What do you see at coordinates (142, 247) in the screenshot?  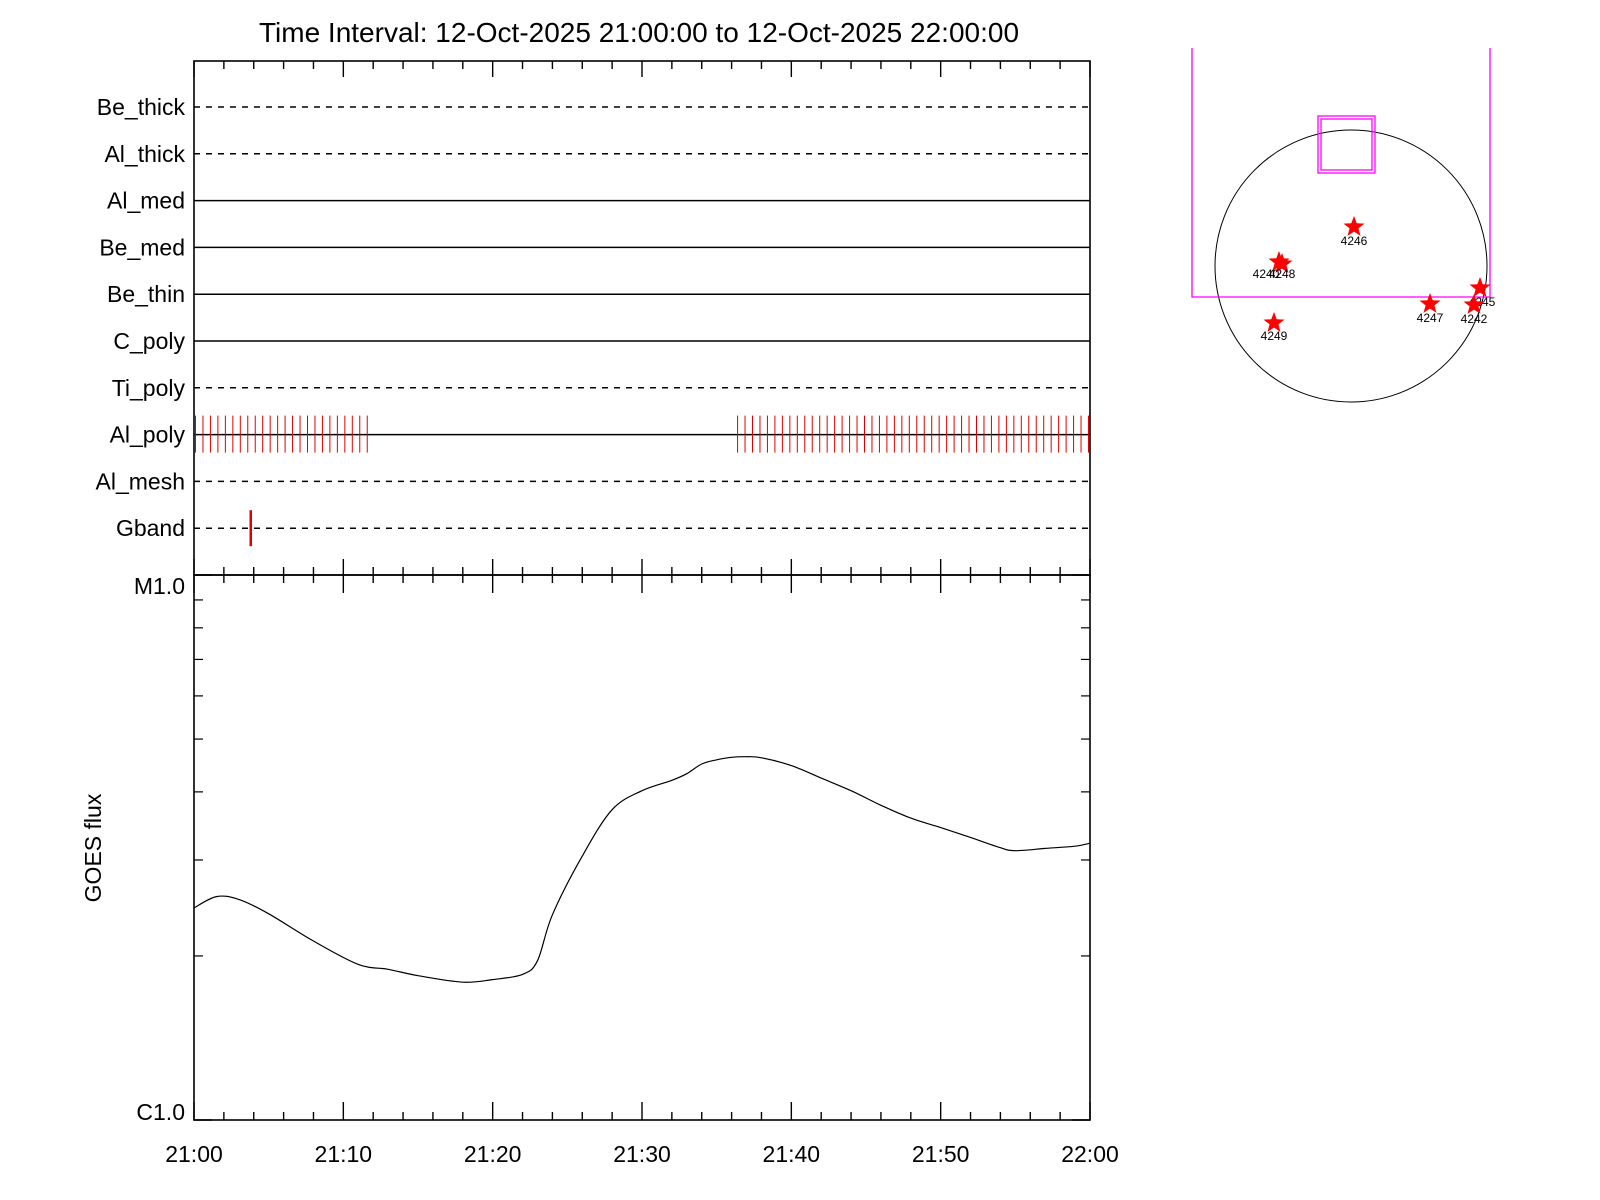 I see `channel-label-be-med: Be_med` at bounding box center [142, 247].